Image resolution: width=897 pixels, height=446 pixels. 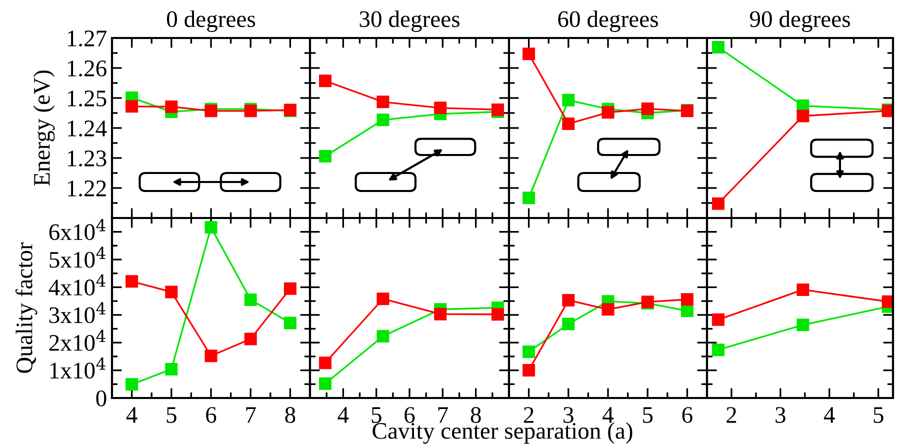 What do you see at coordinates (87, 98) in the screenshot?
I see `y-tick-label: 1.25` at bounding box center [87, 98].